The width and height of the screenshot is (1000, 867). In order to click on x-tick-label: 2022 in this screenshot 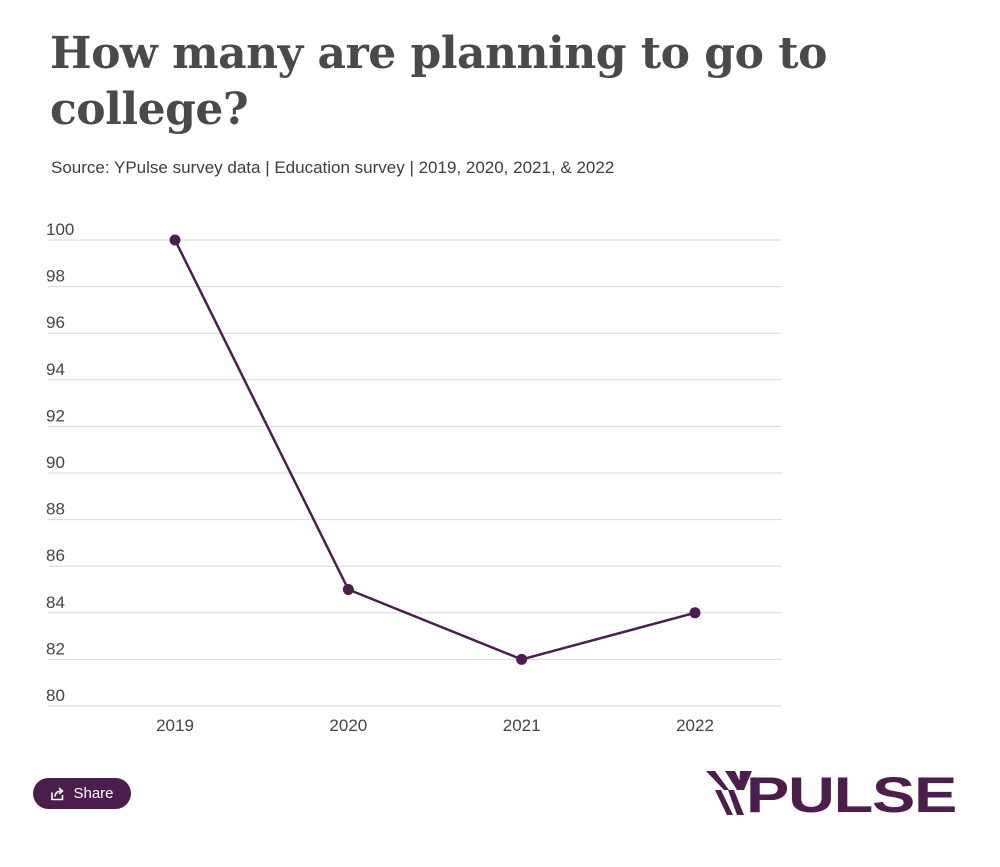, I will do `click(695, 725)`.